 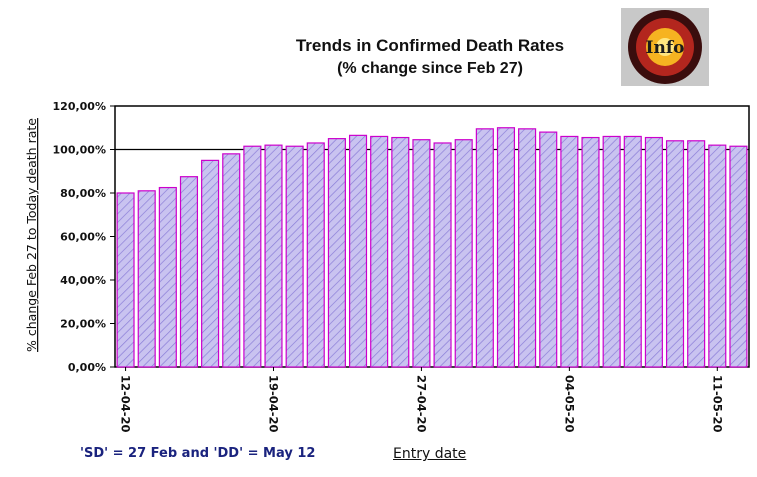 I want to click on x-axis-label: Entry date, so click(x=430, y=454).